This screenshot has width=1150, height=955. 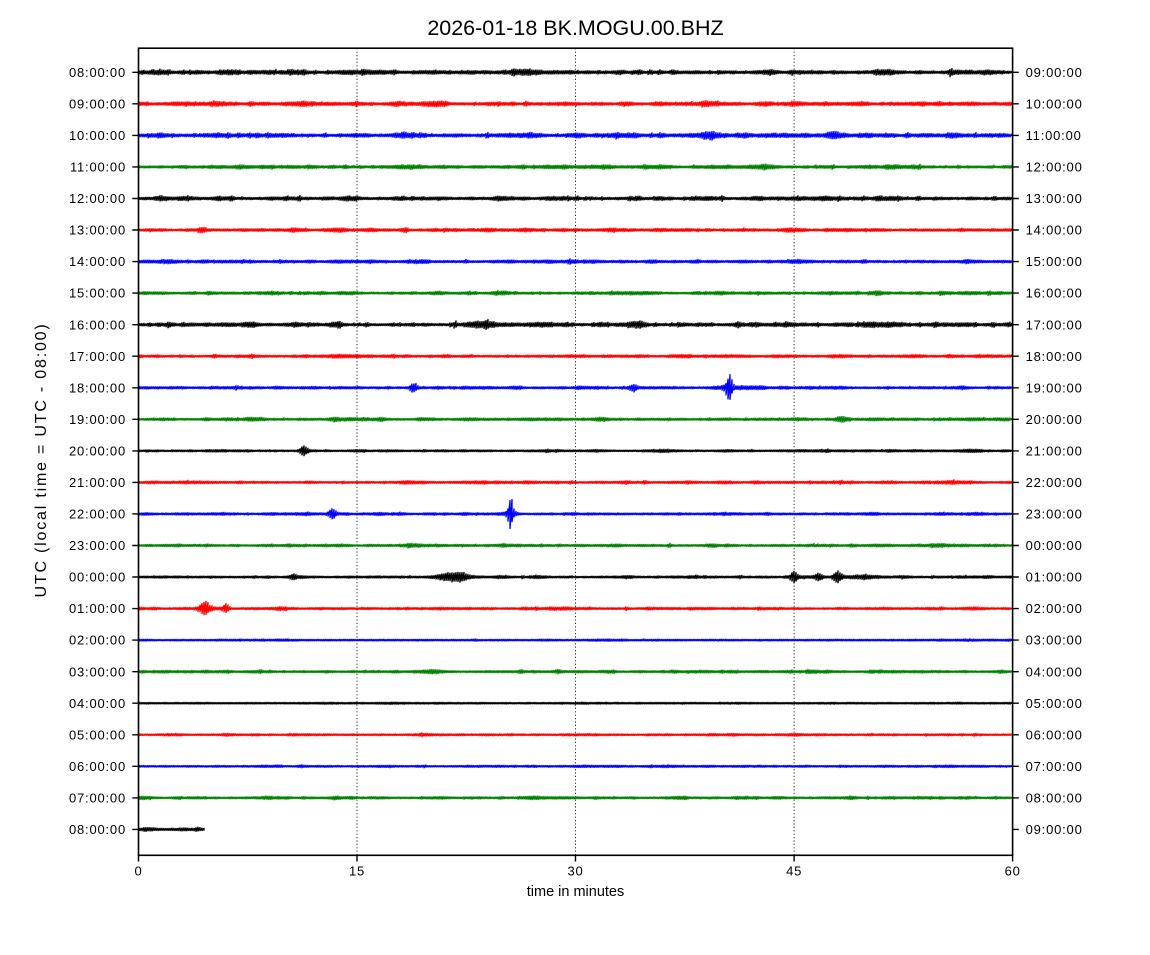 I want to click on svg-text: UTC (local time = UTC - 08:00), so click(x=41, y=460).